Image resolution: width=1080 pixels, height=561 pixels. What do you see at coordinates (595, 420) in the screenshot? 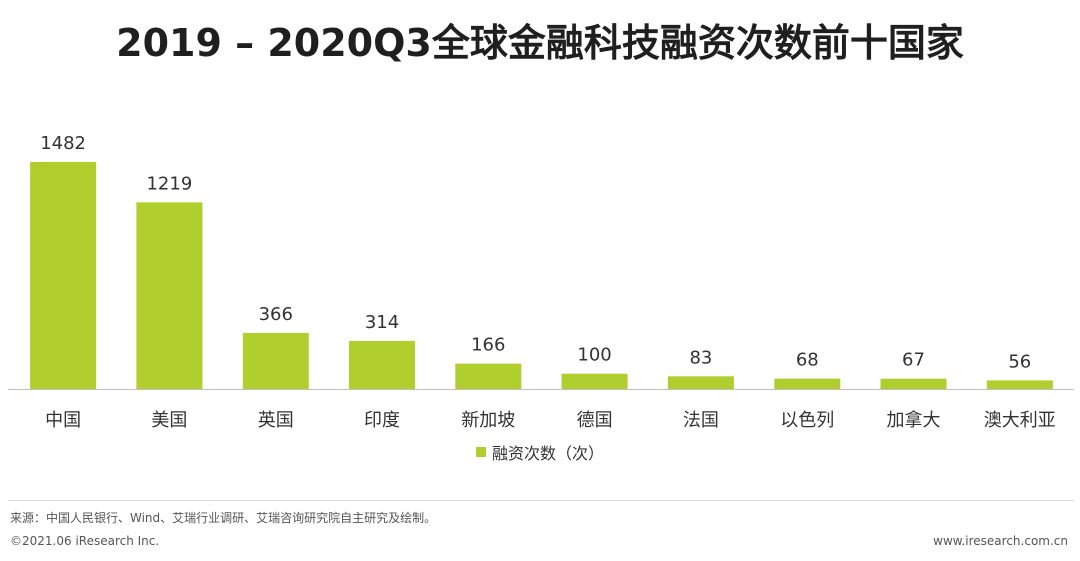
I see `category-label-5: 德国` at bounding box center [595, 420].